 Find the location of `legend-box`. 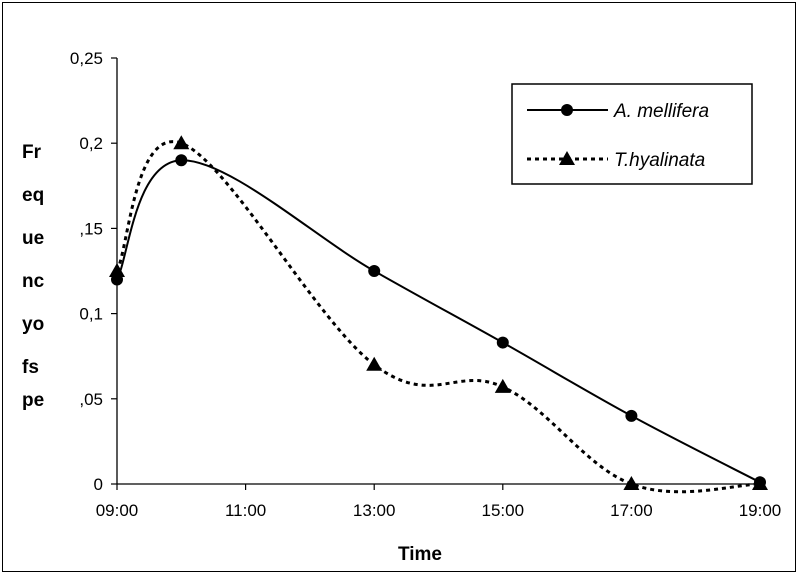

legend-box is located at coordinates (632, 134).